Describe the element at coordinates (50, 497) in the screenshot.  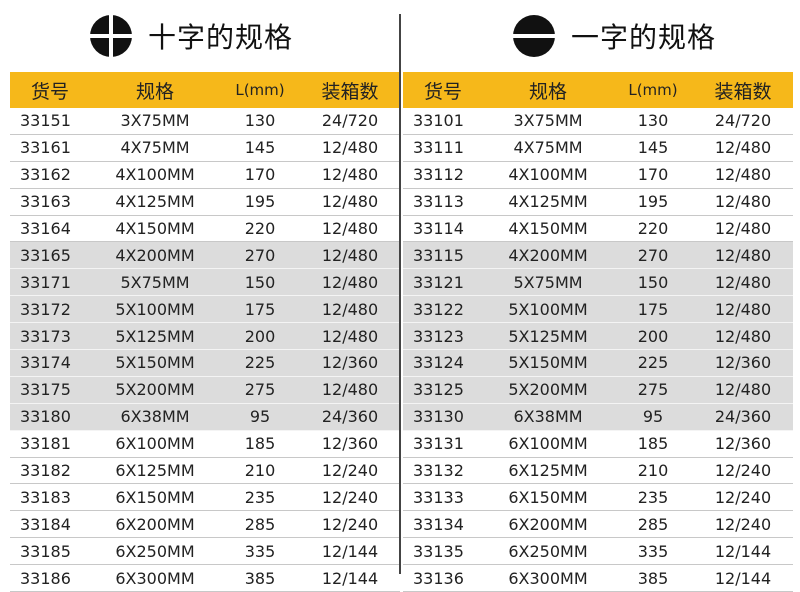
I see `cell-code: 33183` at that location.